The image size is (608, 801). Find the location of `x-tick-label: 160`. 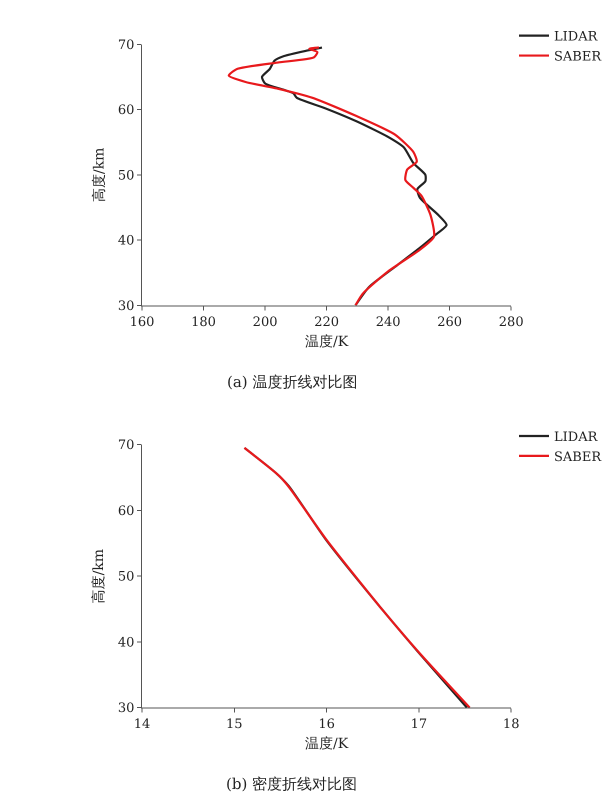

x-tick-label: 160 is located at coordinates (142, 322).